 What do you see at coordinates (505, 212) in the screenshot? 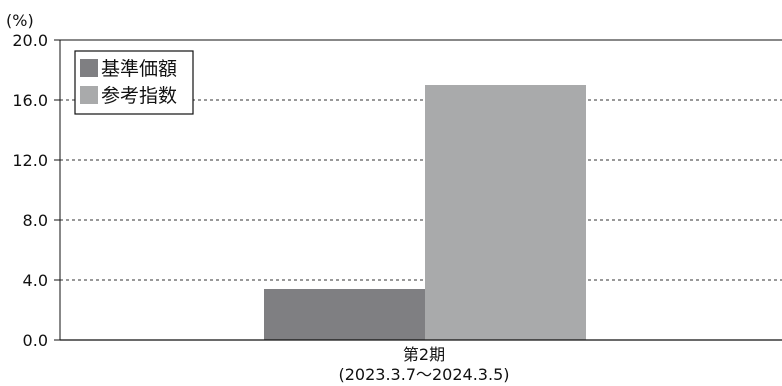
I see `bar-sanko-shisu` at bounding box center [505, 212].